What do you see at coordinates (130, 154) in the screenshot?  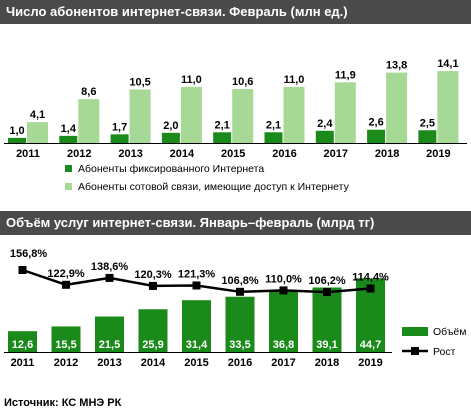 I see `chart1-x-tick: 2013` at bounding box center [130, 154].